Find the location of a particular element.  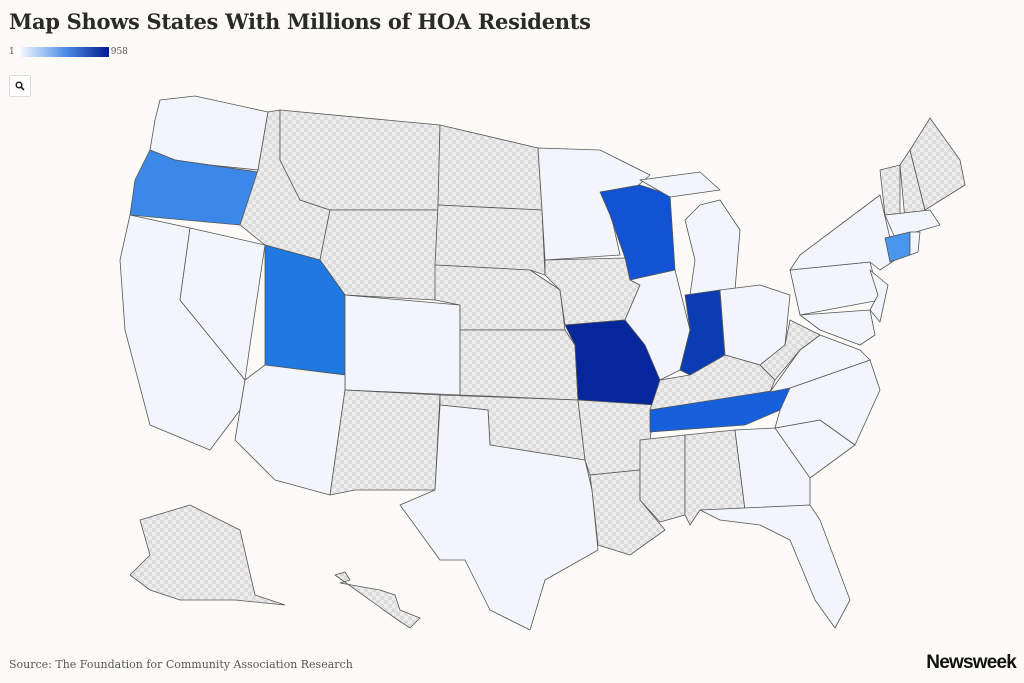

state-ny is located at coordinates (842, 232).